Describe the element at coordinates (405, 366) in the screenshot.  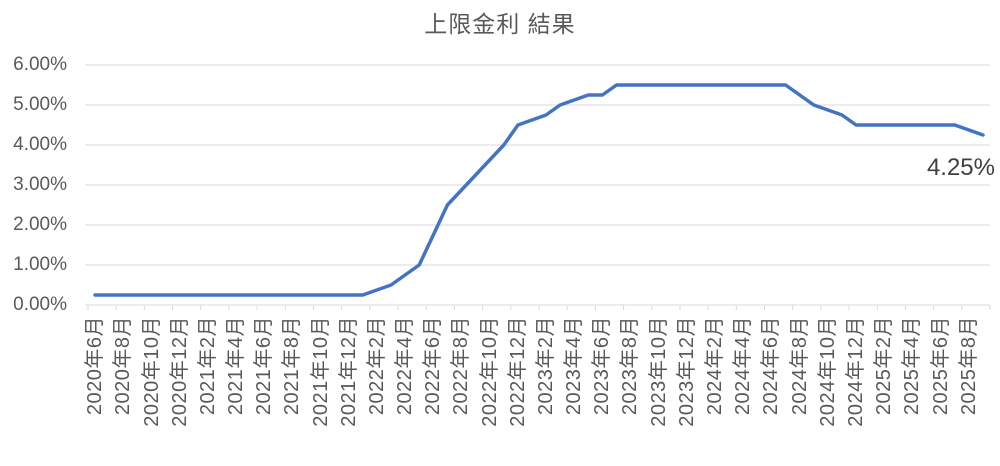
I see `x-axis-label: 2022年4月` at that location.